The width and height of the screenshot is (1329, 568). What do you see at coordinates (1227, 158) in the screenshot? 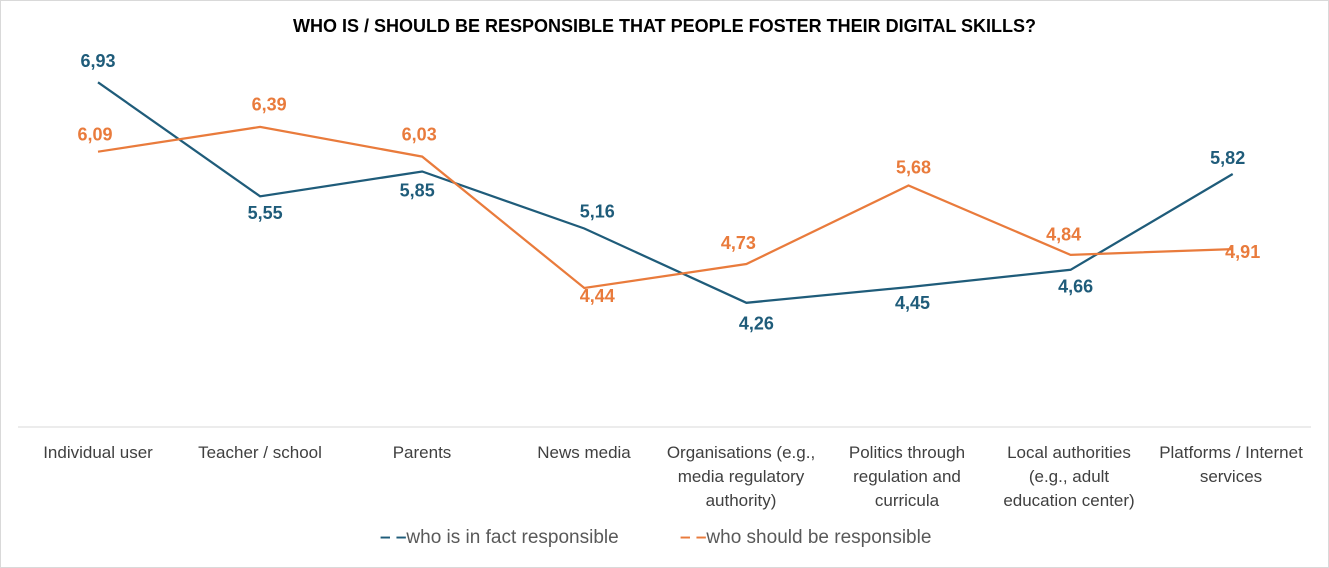
I see `data-label-fact-7: 5,82` at bounding box center [1227, 158].